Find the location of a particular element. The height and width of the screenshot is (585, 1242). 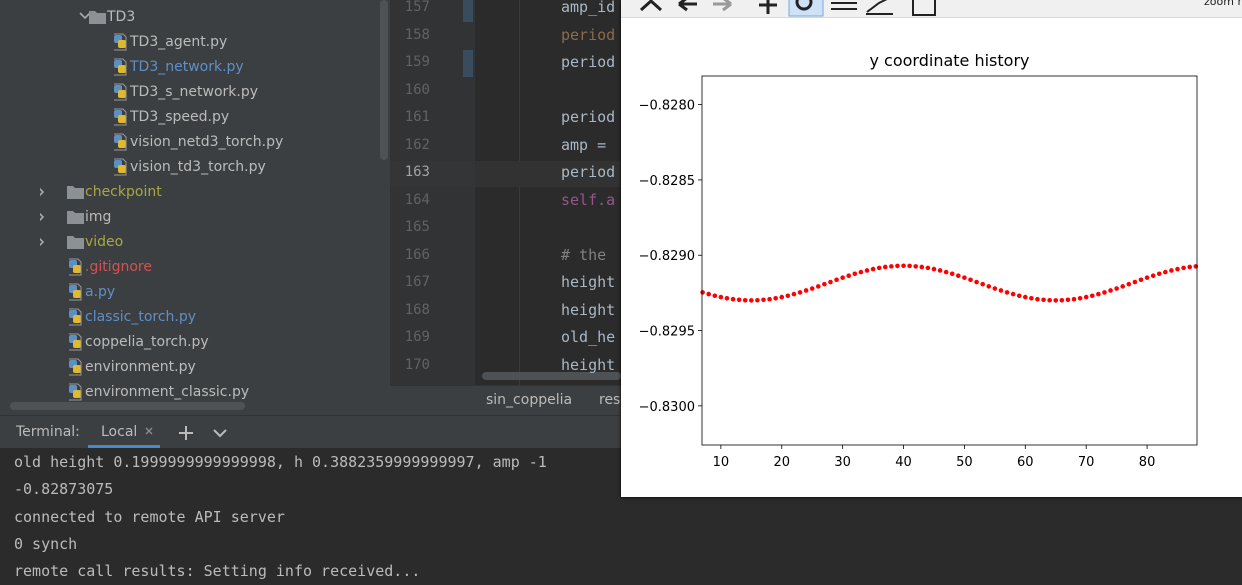

toolbar: zoom r is located at coordinates (931, 9).